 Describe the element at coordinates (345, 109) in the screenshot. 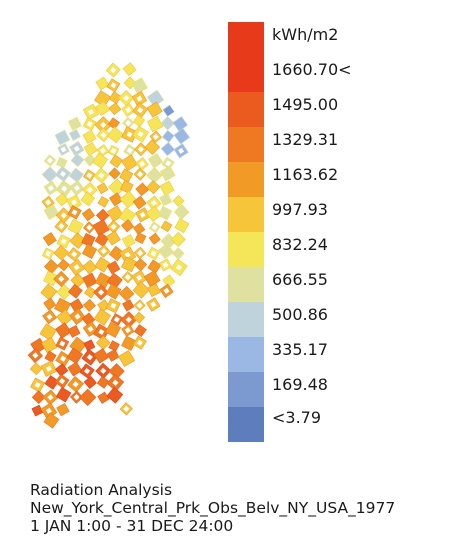

I see `legend-row: 1495.00` at that location.